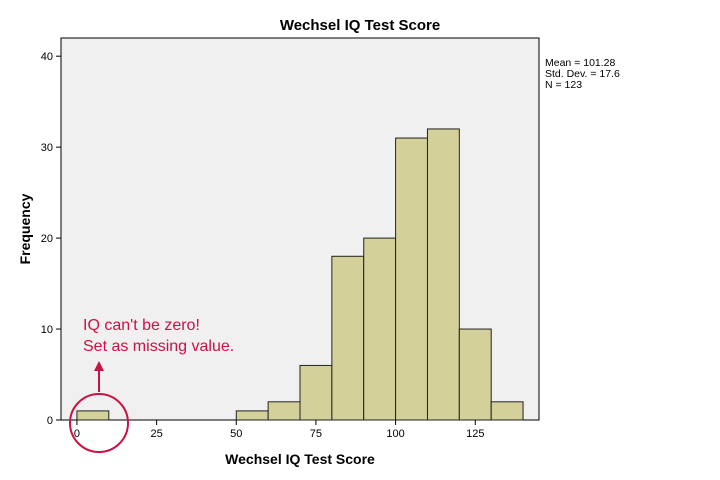 This screenshot has width=720, height=480. What do you see at coordinates (77, 434) in the screenshot?
I see `x-tick-label: 0` at bounding box center [77, 434].